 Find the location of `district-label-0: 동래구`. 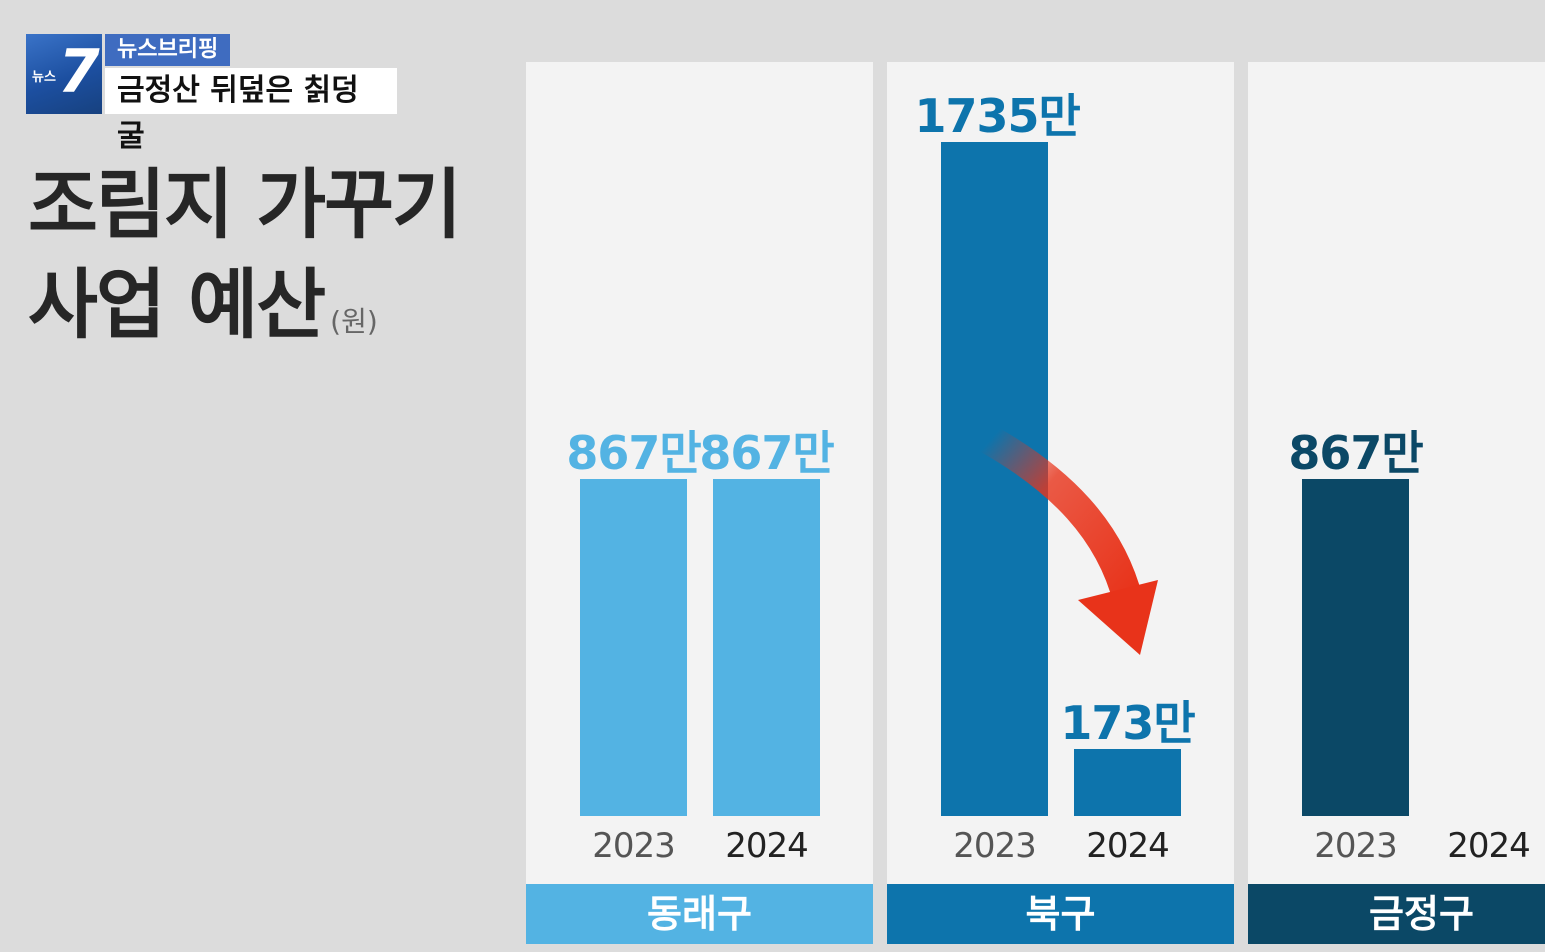

district-label-0: 동래구 is located at coordinates (699, 914).